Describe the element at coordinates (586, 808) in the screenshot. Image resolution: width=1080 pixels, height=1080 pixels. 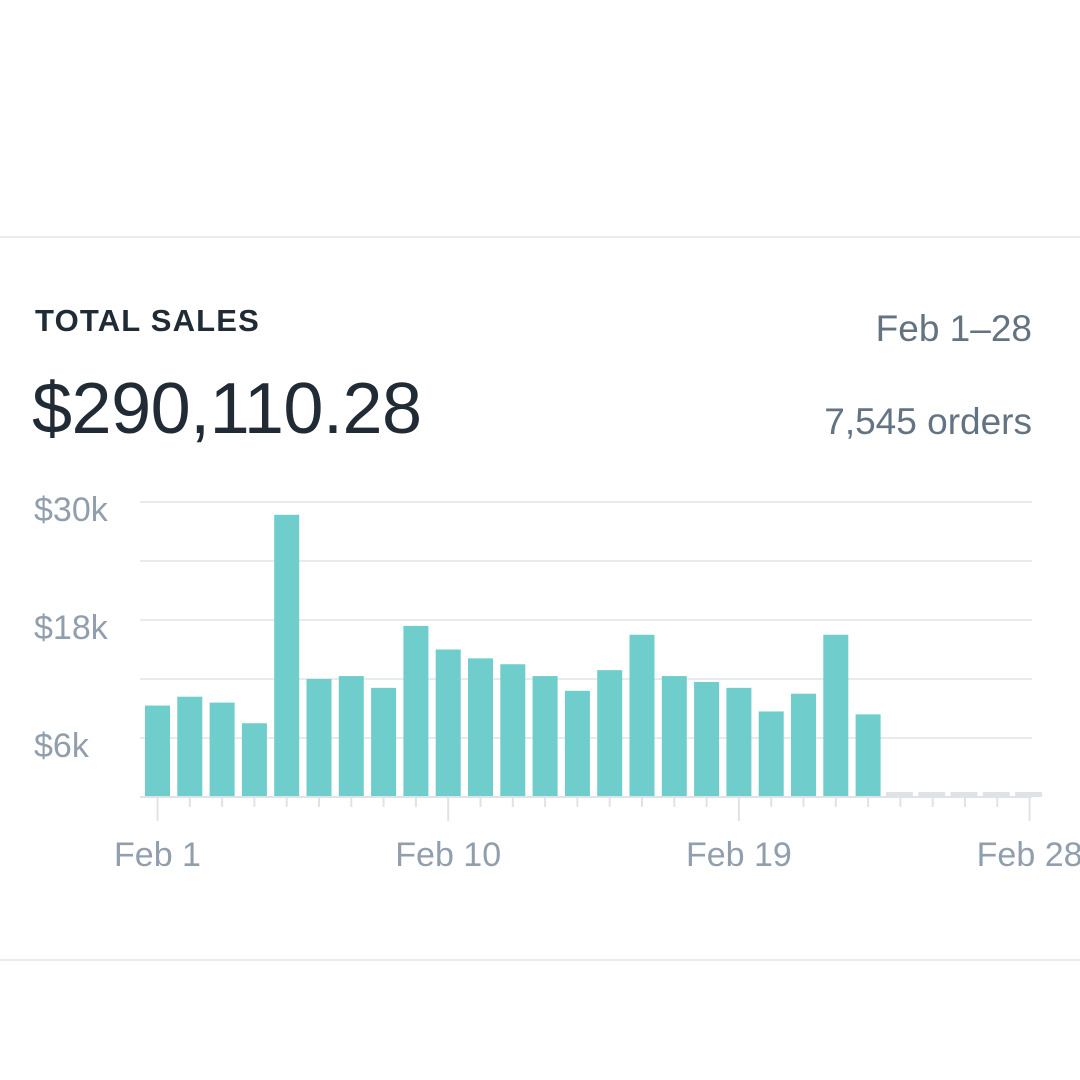
I see `x-axis` at that location.